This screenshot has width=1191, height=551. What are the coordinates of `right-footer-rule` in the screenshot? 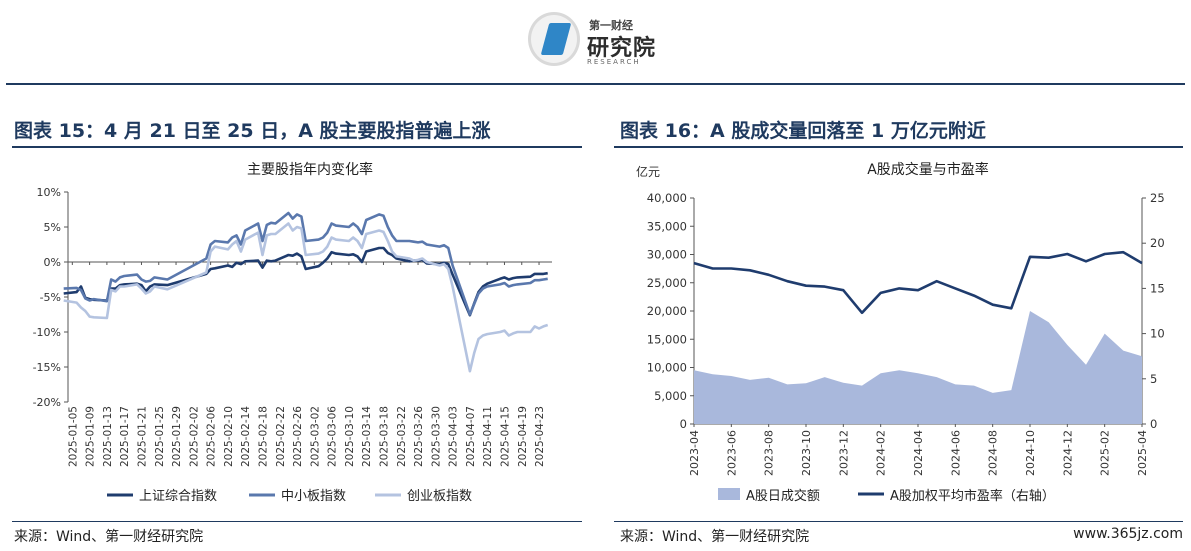 It's located at (898, 521).